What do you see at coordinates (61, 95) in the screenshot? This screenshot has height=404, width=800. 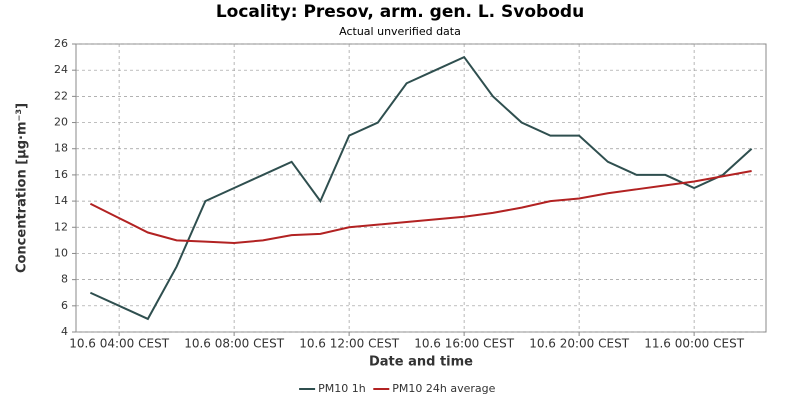 I see `y-tick-label: 22` at bounding box center [61, 95].